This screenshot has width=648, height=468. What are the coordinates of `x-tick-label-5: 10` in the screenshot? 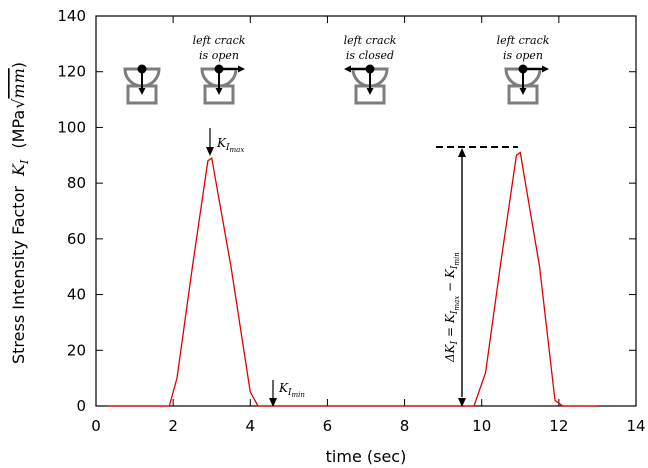 It's located at (481, 426).